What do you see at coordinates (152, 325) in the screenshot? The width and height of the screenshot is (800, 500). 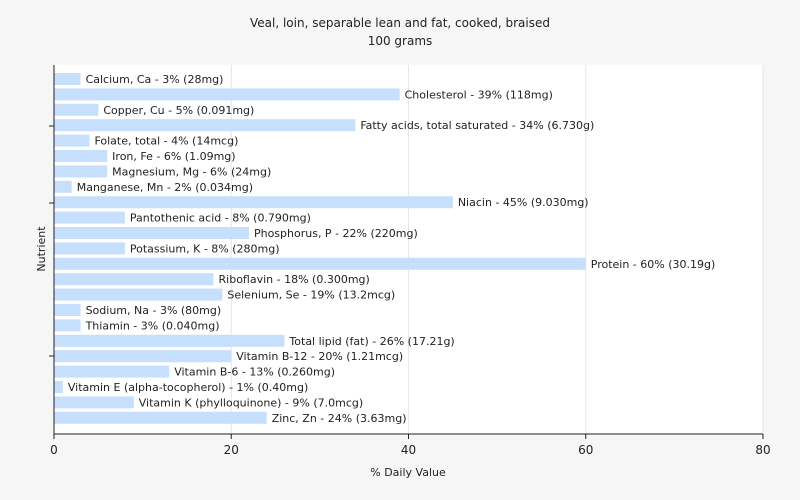 I see `bar-label: Thiamin - 3% (0.040mg)` at bounding box center [152, 325].